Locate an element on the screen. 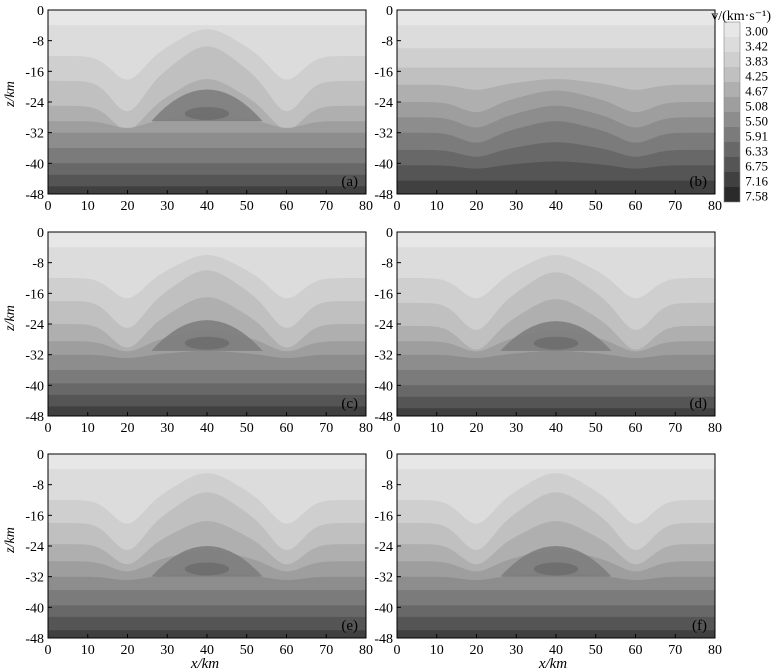 The image size is (778, 672). ylabel-middle: z/km is located at coordinates (10, 318).